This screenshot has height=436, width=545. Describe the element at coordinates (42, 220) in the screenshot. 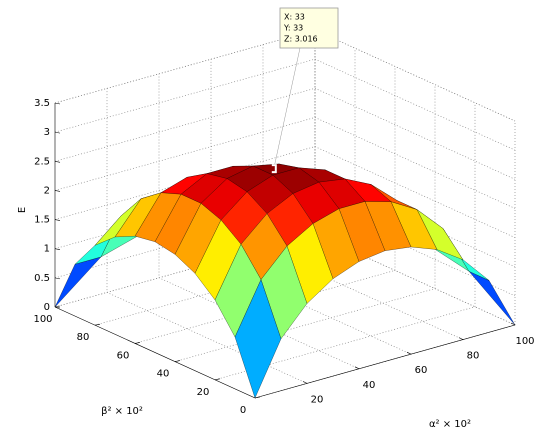

I see `z-tick-label: 1.5` at that location.